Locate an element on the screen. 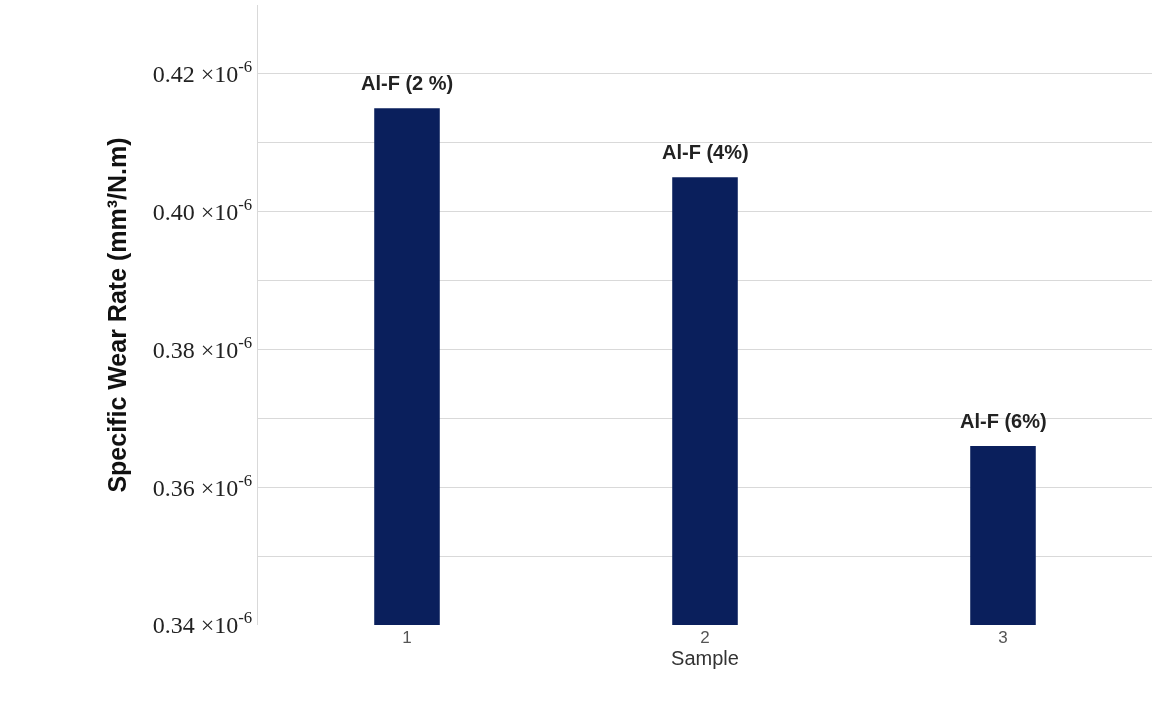 The image size is (1157, 707). x-tick-label: 2 is located at coordinates (705, 637).